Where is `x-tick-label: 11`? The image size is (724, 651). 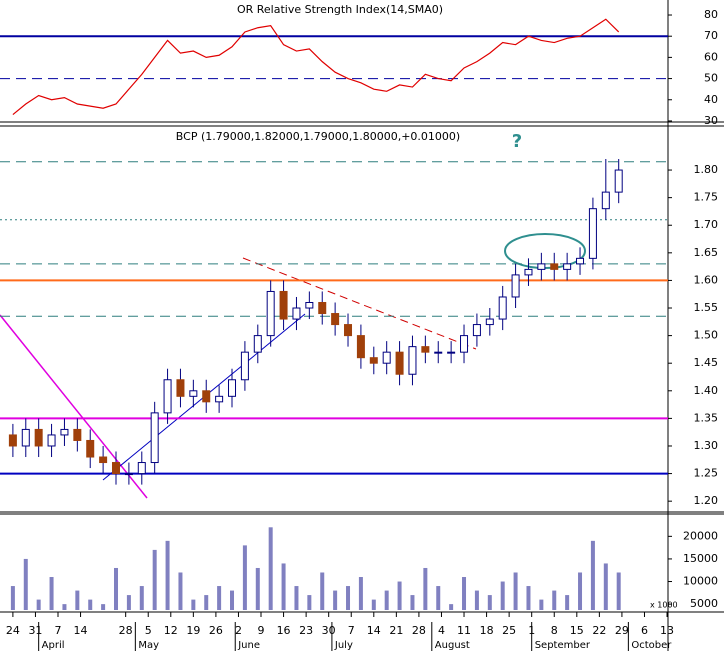
x-tick-label: 11 is located at coordinates (464, 630).